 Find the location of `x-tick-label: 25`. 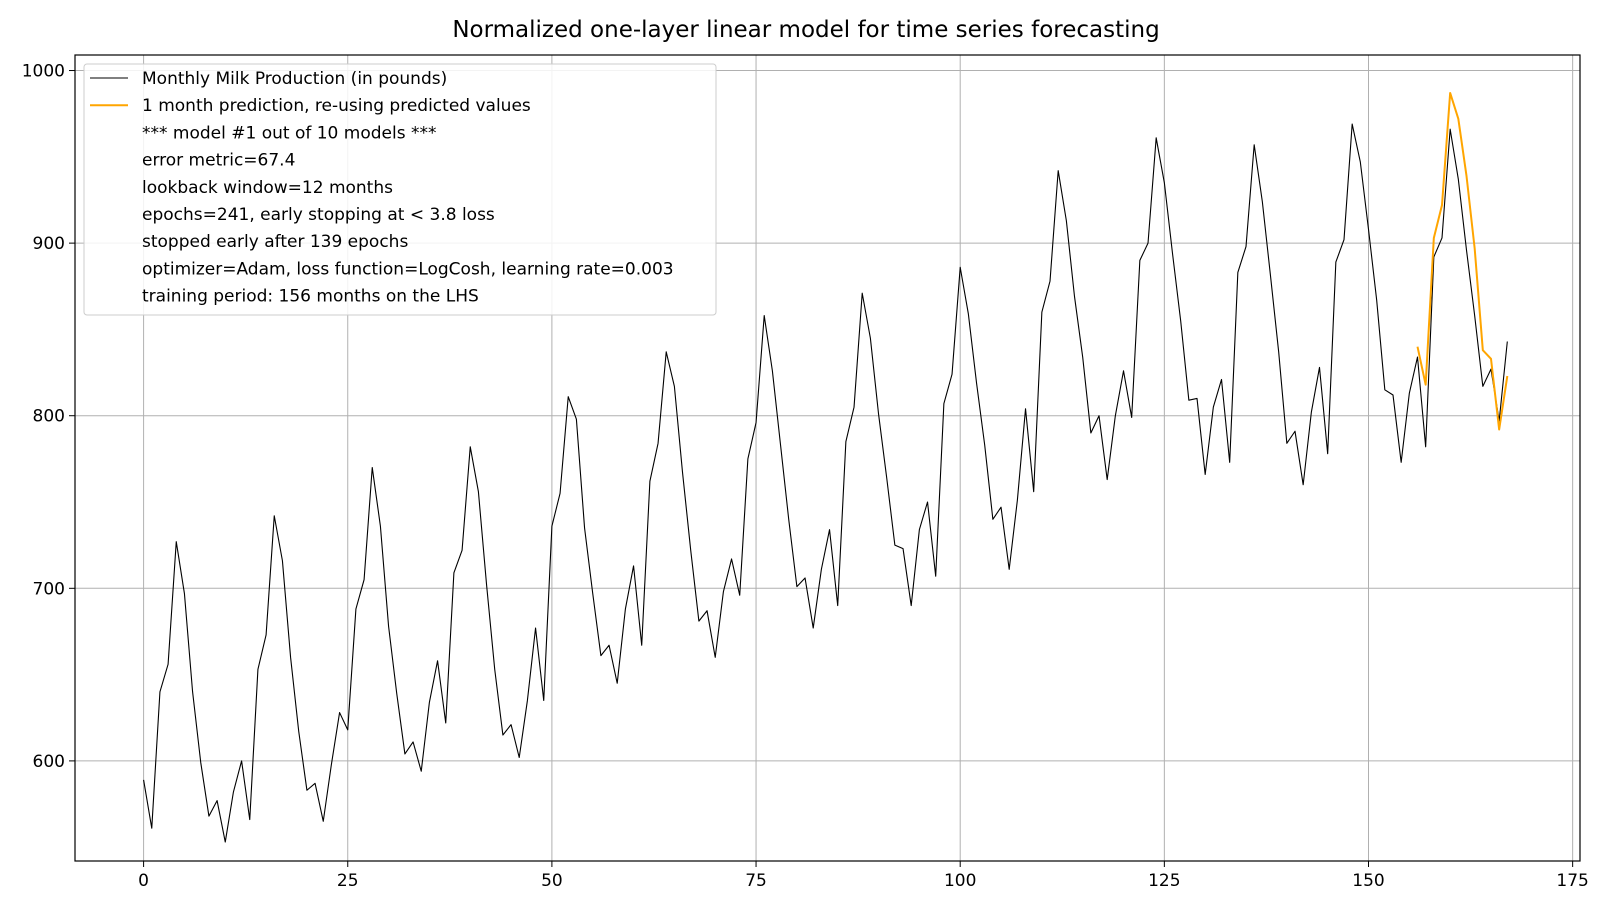

x-tick-label: 25 is located at coordinates (348, 881).